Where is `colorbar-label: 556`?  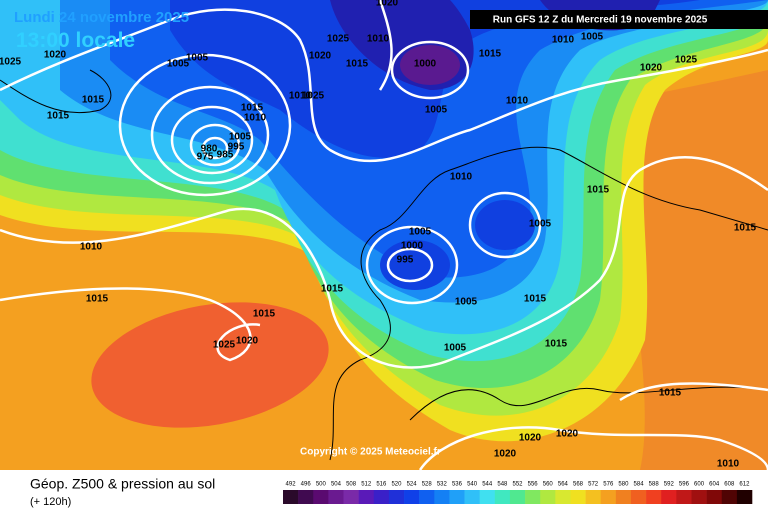
colorbar-label: 556 is located at coordinates (533, 485).